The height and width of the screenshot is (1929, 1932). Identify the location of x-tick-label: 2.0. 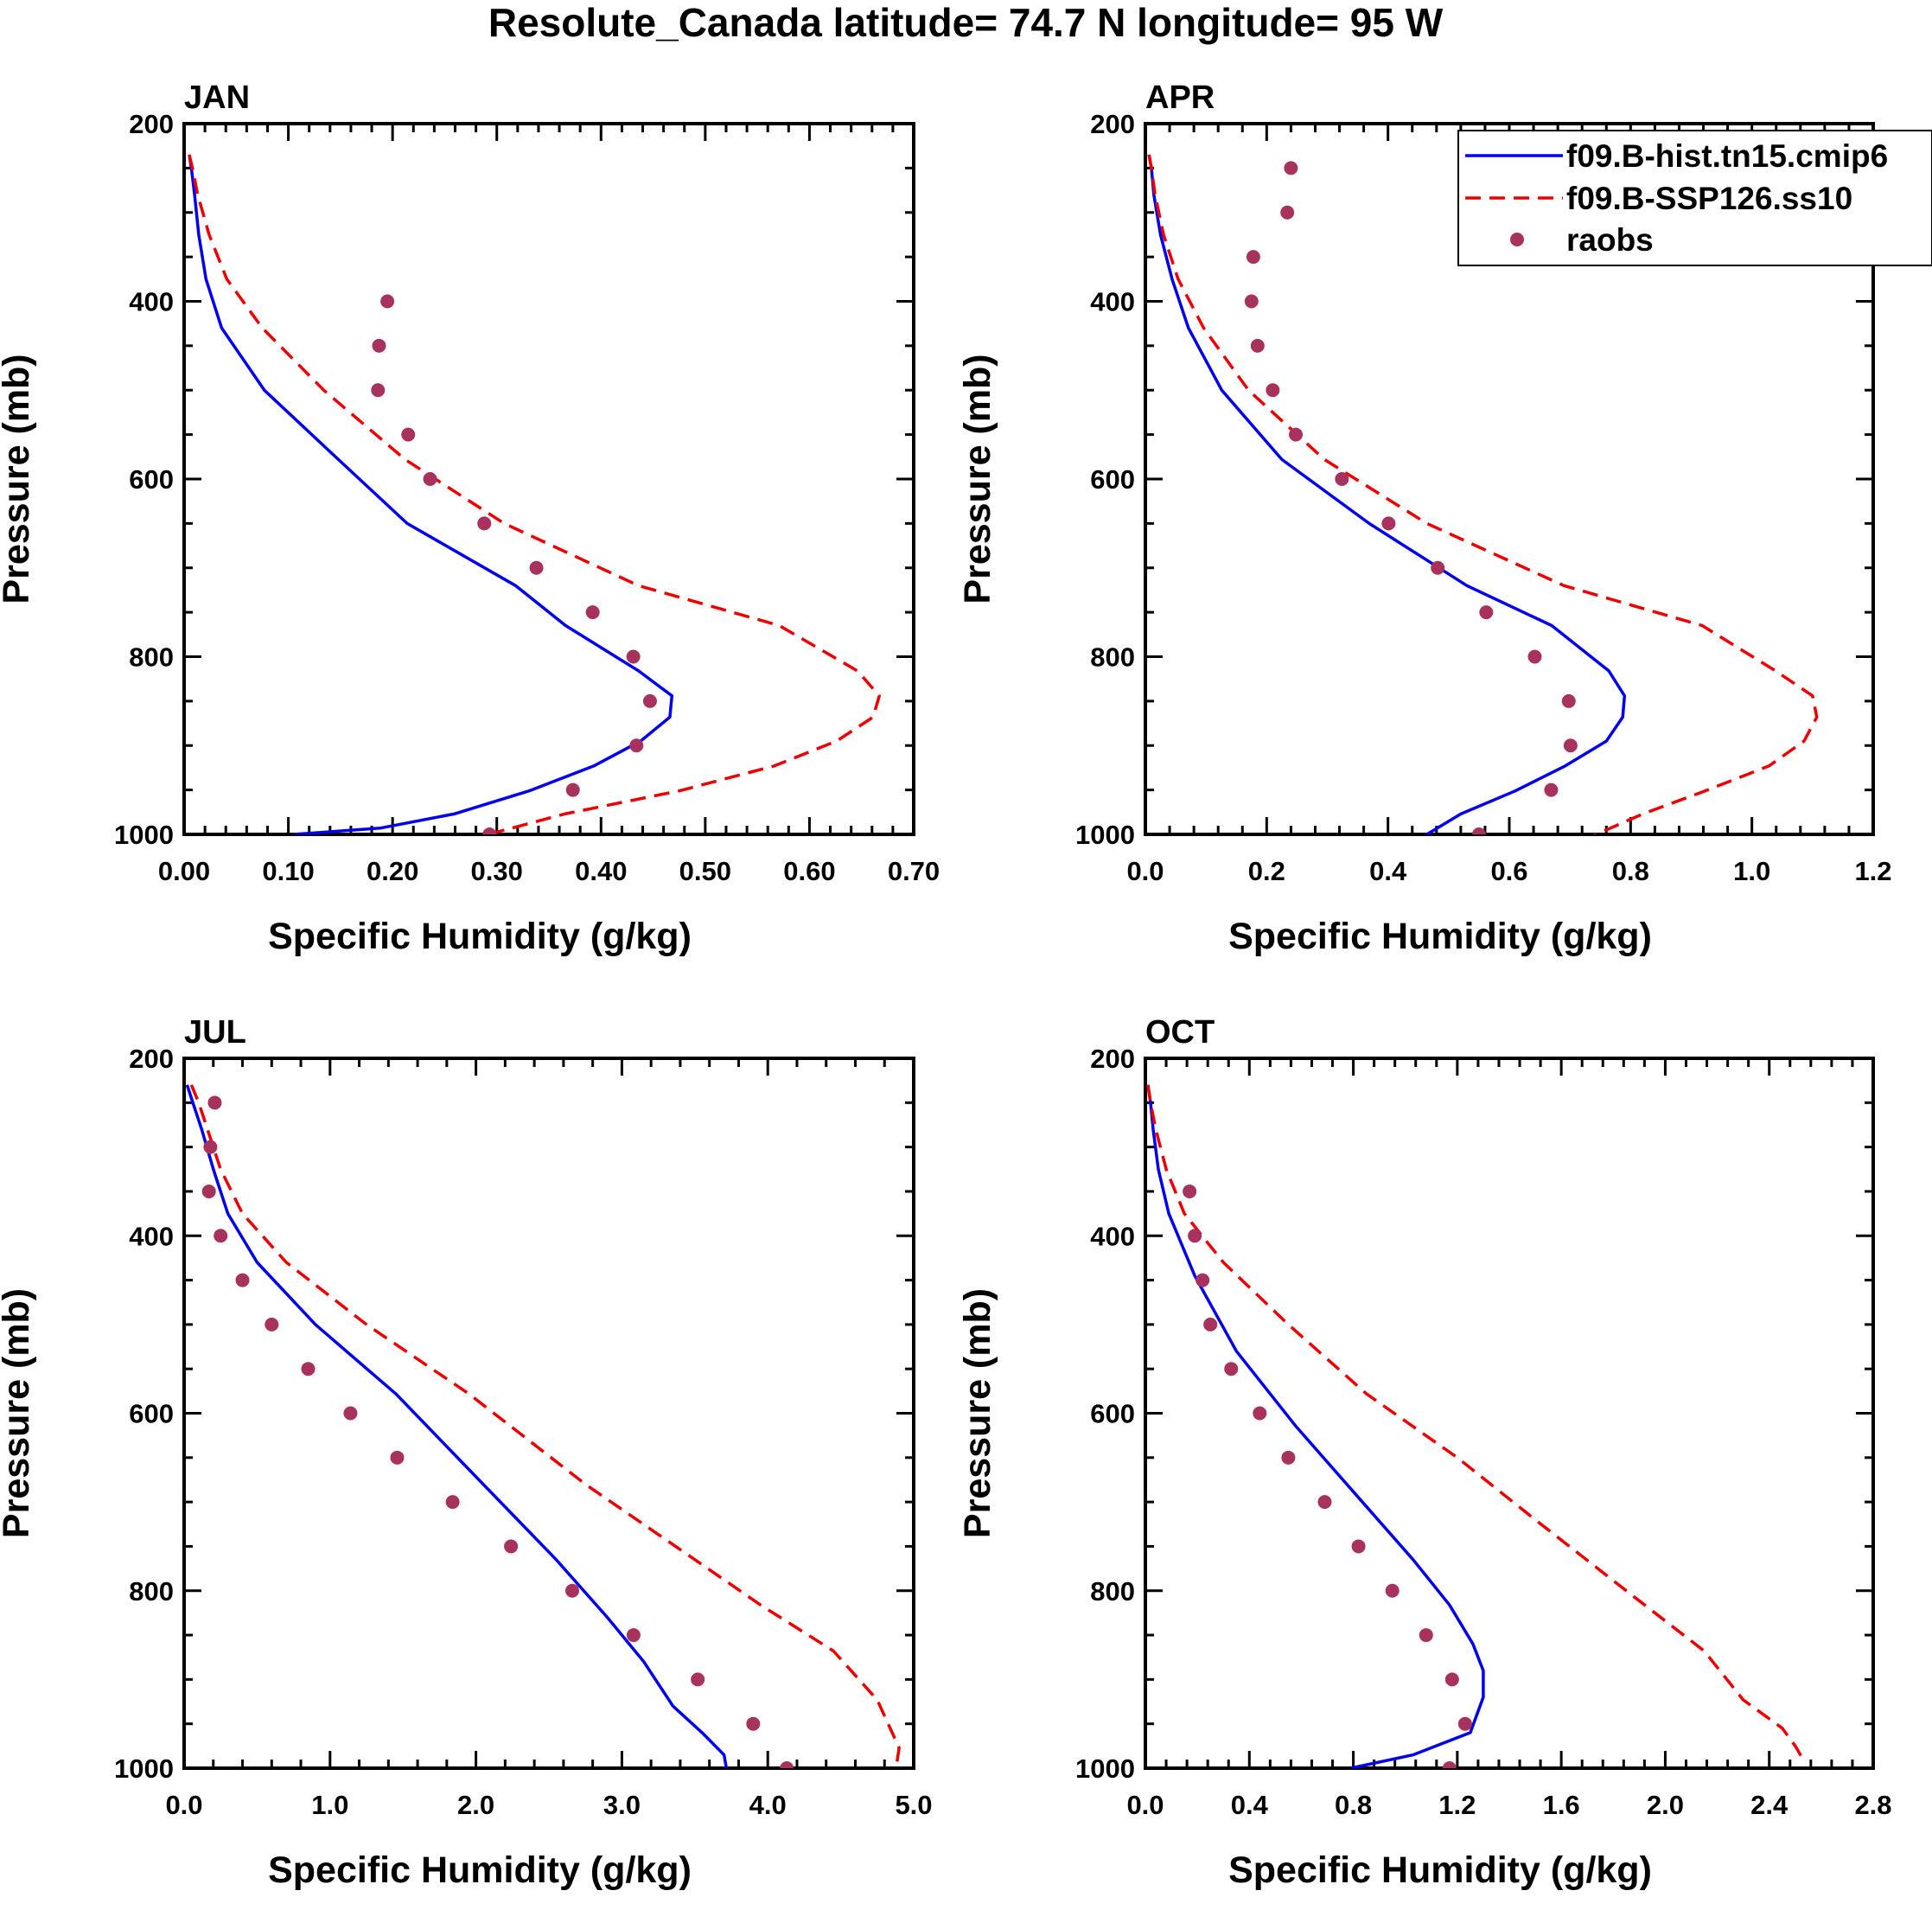
(1665, 1805).